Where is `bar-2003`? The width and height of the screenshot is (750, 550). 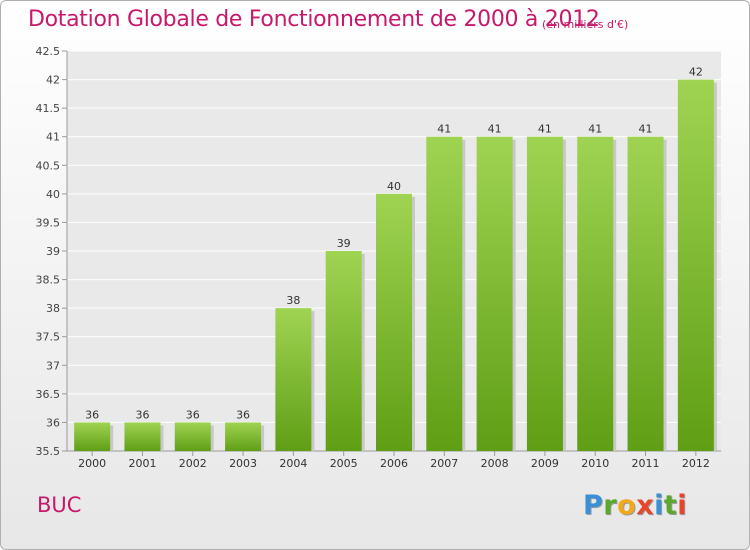 bar-2003 is located at coordinates (243, 436).